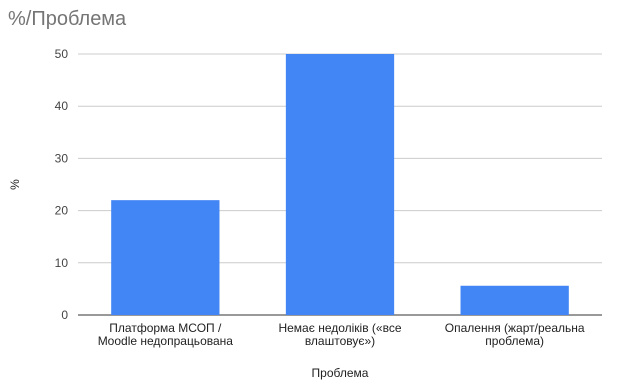  What do you see at coordinates (340, 373) in the screenshot?
I see `x-axis-label: Проблема` at bounding box center [340, 373].